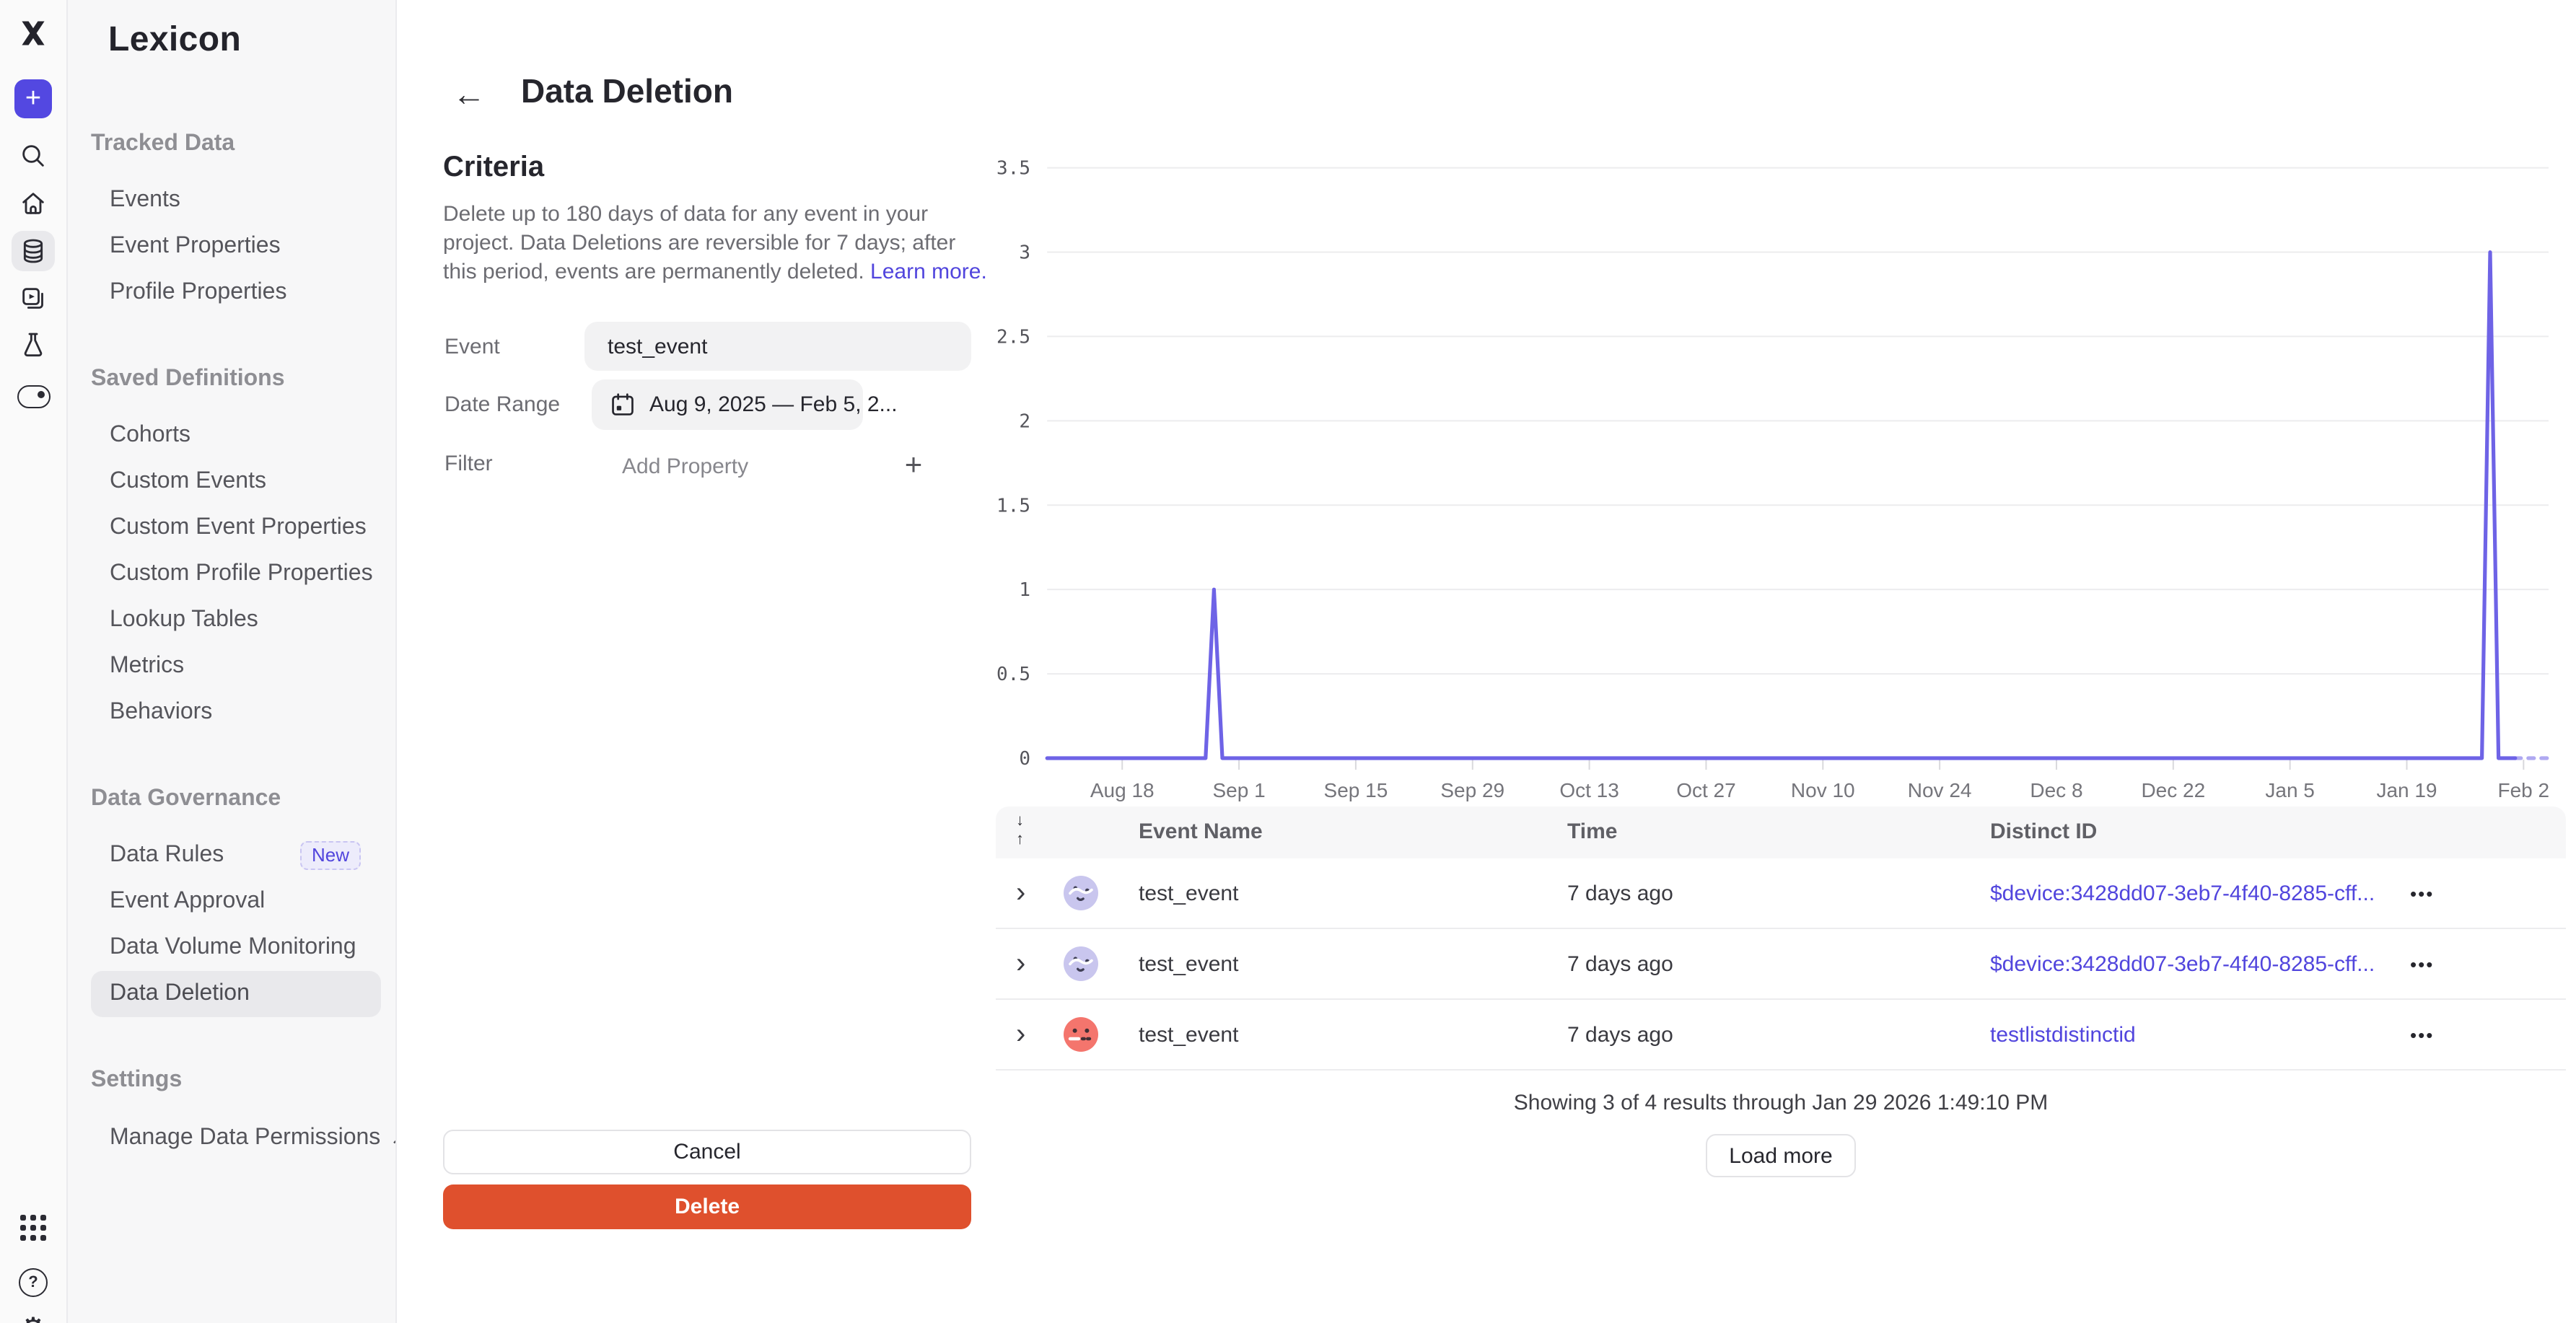 This screenshot has height=1323, width=2576. I want to click on create-button: +, so click(33, 98).